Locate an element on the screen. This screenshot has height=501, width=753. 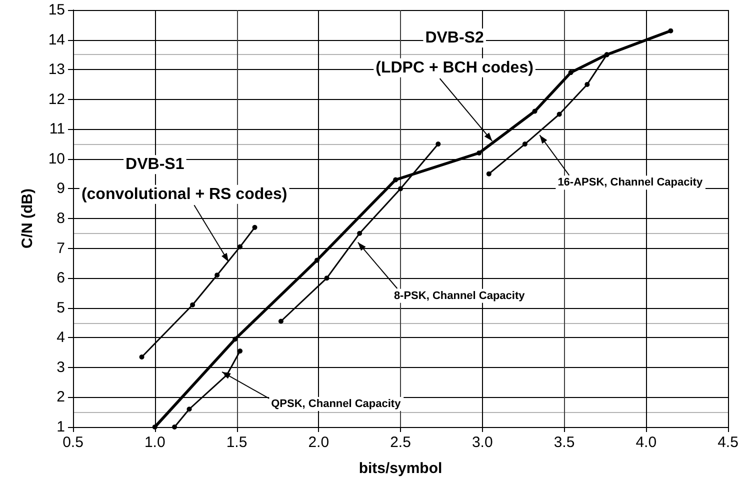
annotation: DVB-S2 is located at coordinates (454, 38).